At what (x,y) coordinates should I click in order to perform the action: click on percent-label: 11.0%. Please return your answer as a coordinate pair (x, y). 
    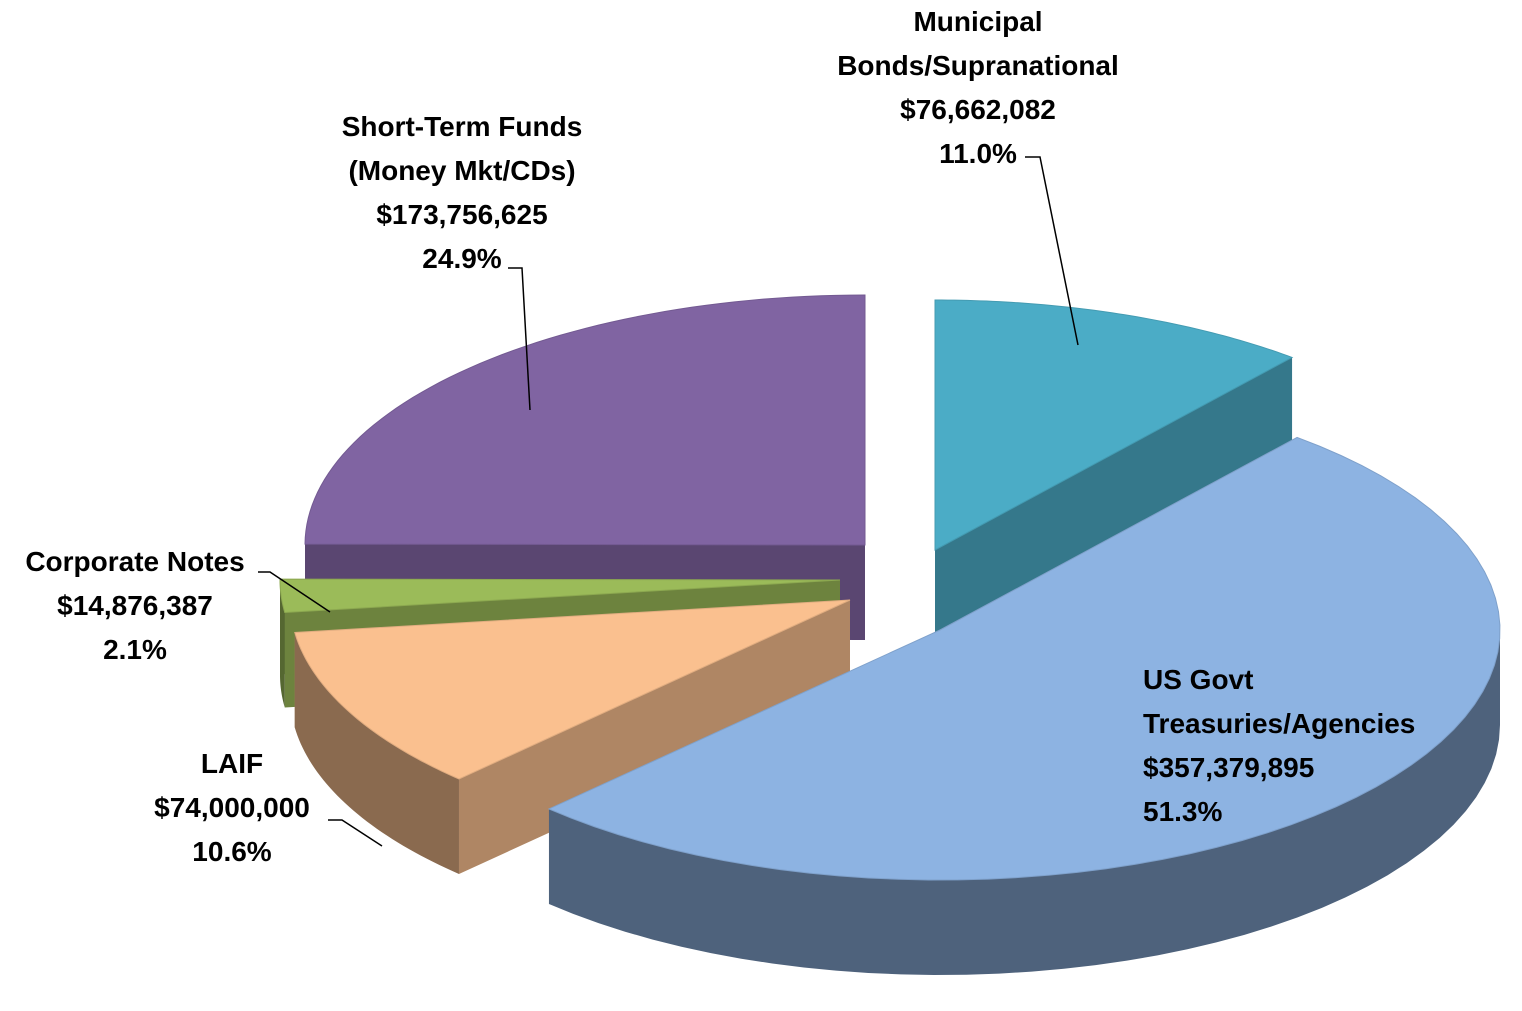
    Looking at the image, I should click on (978, 153).